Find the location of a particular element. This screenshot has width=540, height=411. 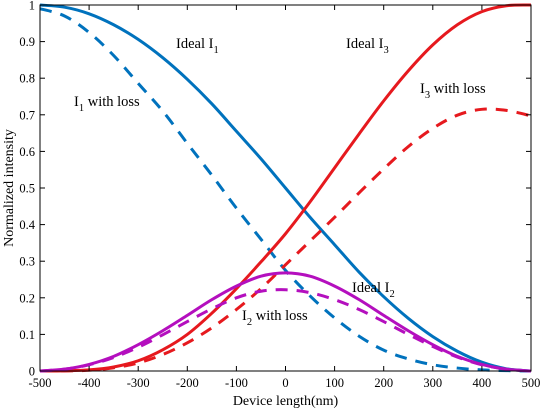

x-tick-label: -300 is located at coordinates (138, 383).